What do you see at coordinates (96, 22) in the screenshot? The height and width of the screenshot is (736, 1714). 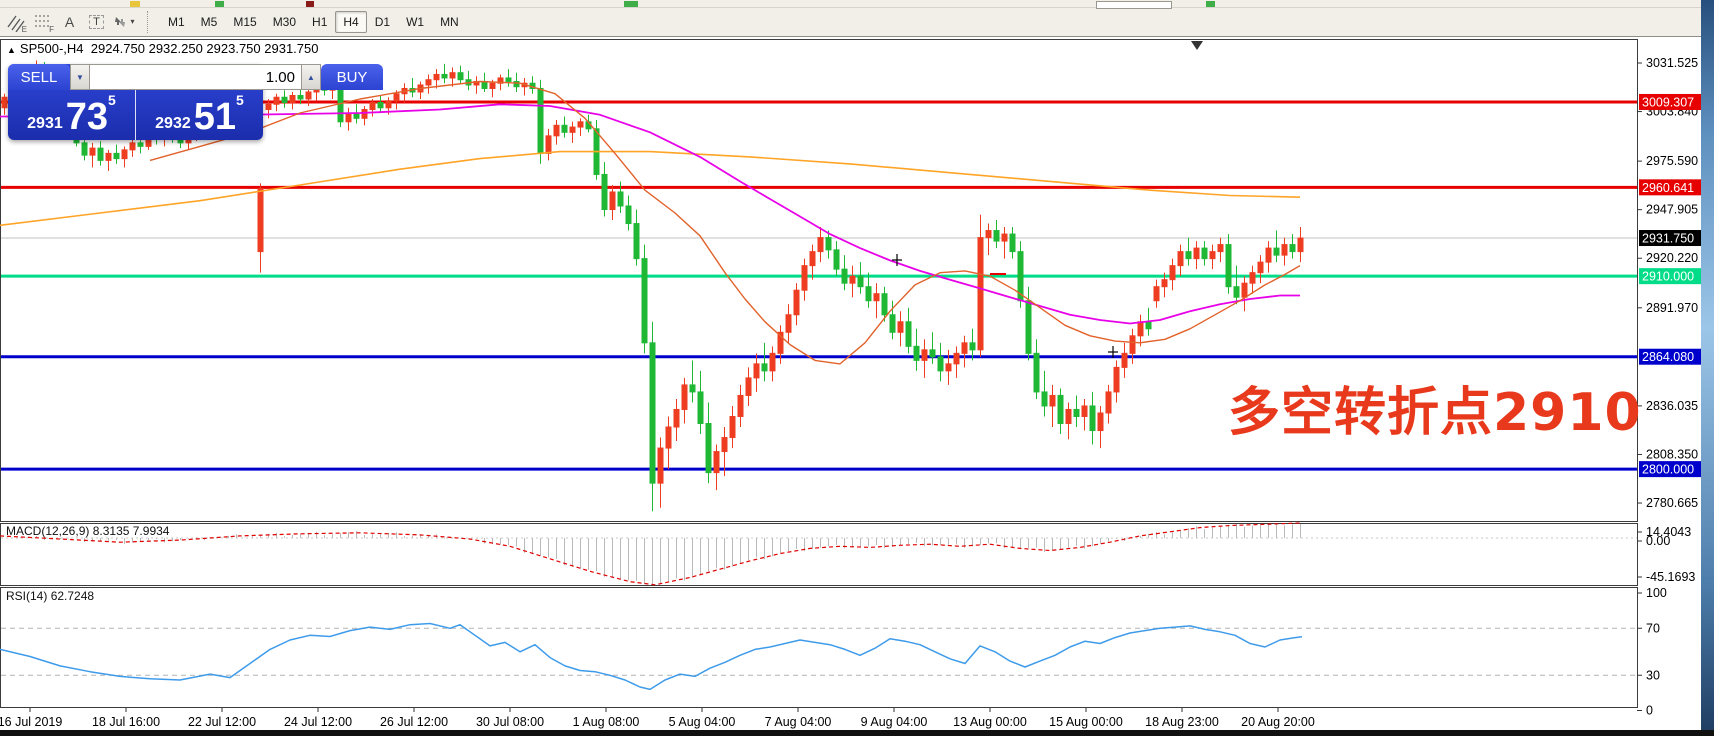 I see `text-label-icon: T` at bounding box center [96, 22].